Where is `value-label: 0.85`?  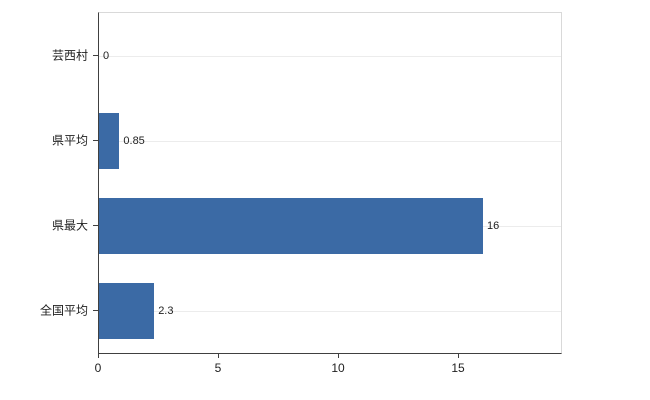 value-label: 0.85 is located at coordinates (134, 140).